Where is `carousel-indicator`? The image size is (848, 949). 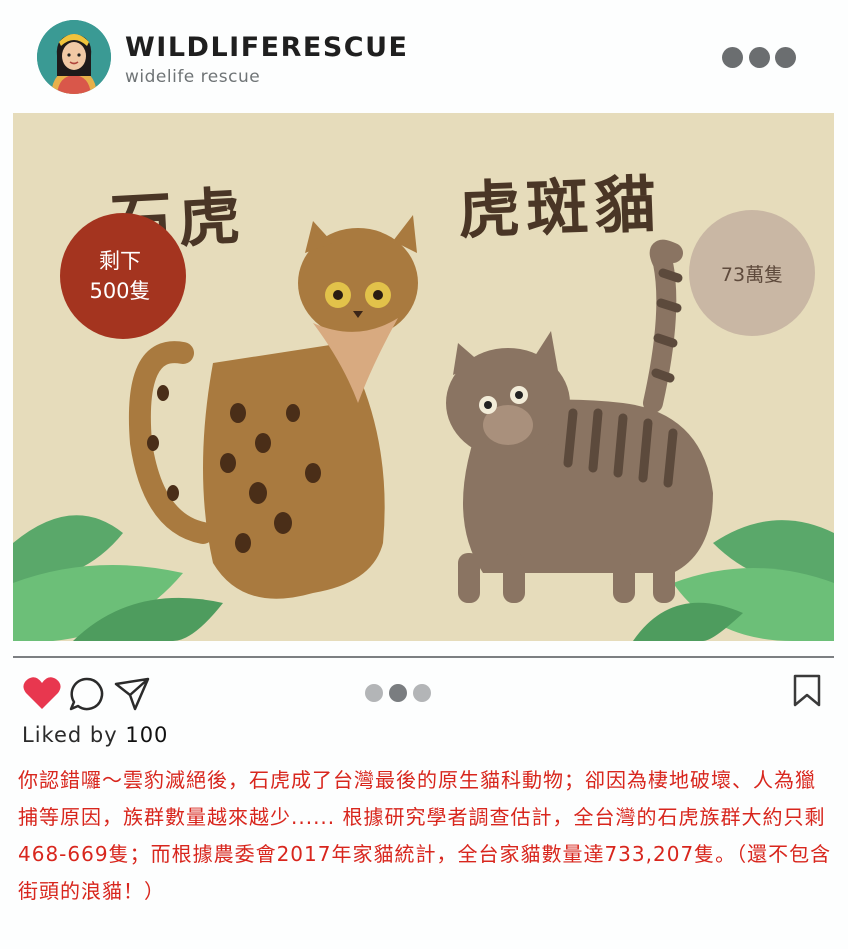
carousel-indicator is located at coordinates (398, 693).